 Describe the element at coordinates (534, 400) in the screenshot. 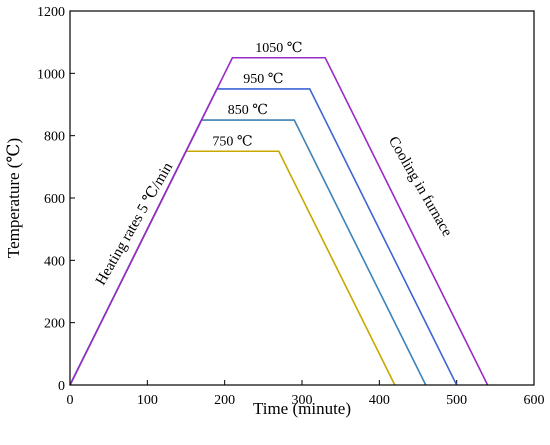

I see `x-tick-label: 600` at that location.